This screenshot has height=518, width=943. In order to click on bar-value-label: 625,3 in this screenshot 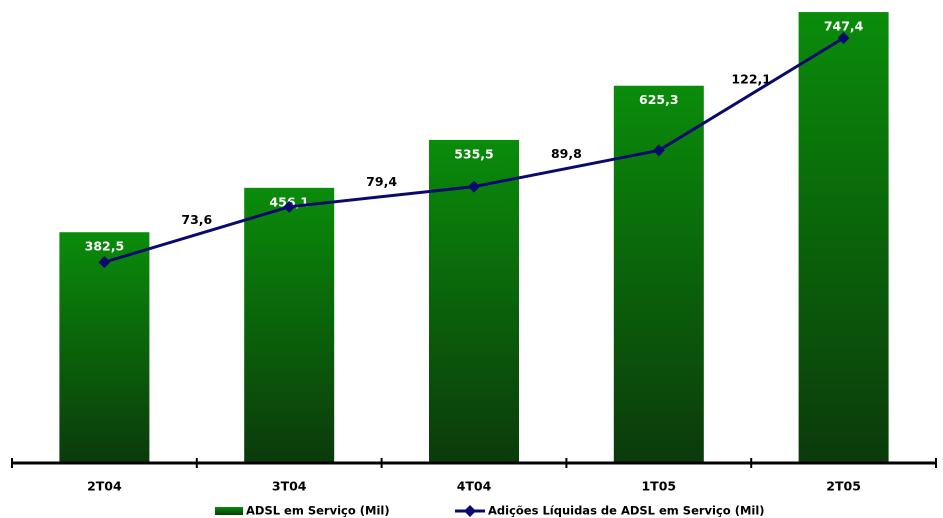, I will do `click(659, 99)`.